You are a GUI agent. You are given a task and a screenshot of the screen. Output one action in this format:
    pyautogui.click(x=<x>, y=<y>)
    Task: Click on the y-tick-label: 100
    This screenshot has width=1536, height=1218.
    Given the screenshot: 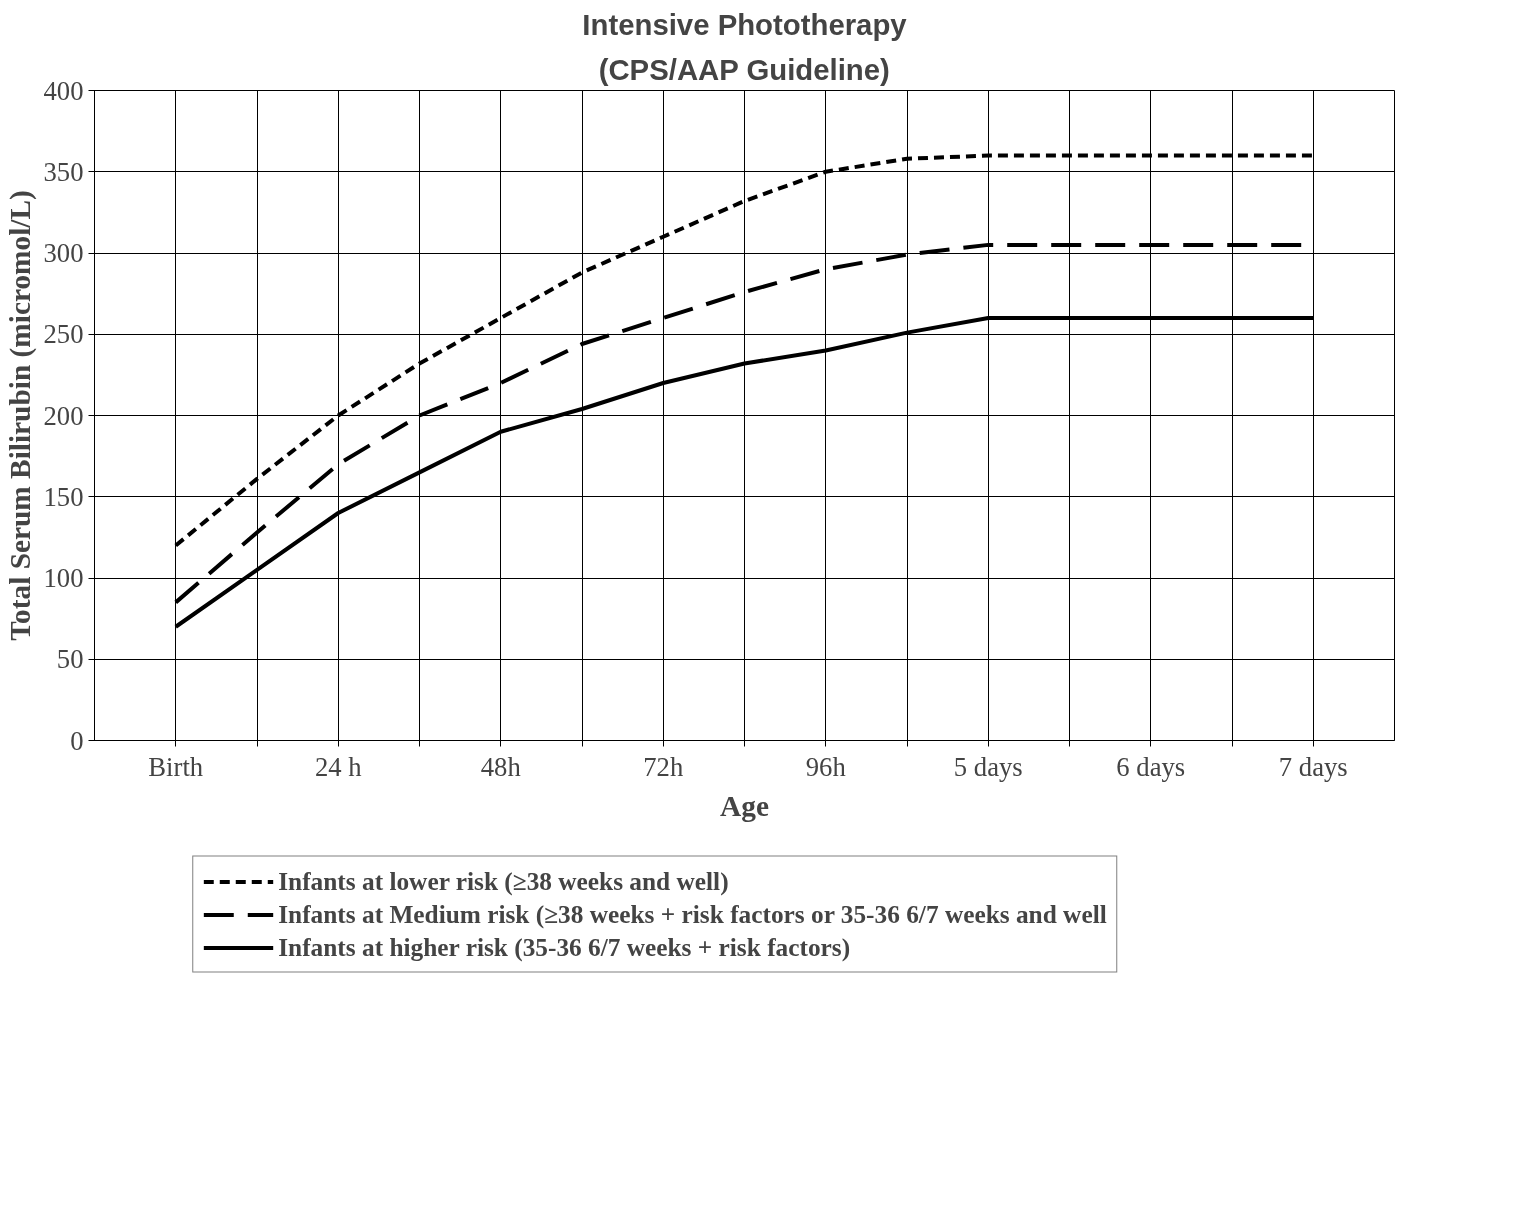 What is the action you would take?
    pyautogui.click(x=63, y=578)
    